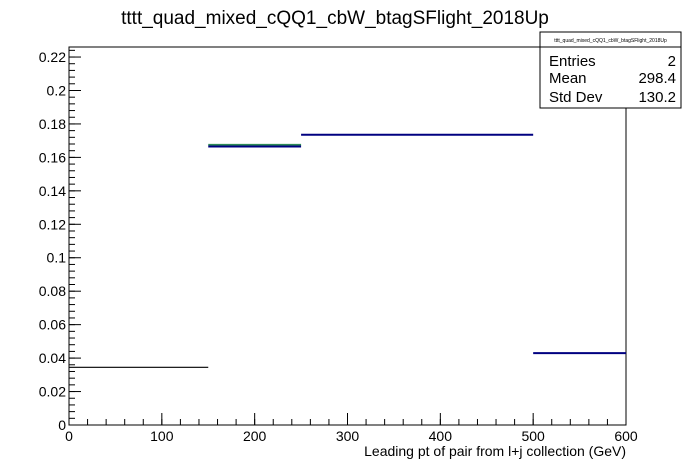 The height and width of the screenshot is (472, 696). What do you see at coordinates (162, 436) in the screenshot?
I see `x-tick-label: 100` at bounding box center [162, 436].